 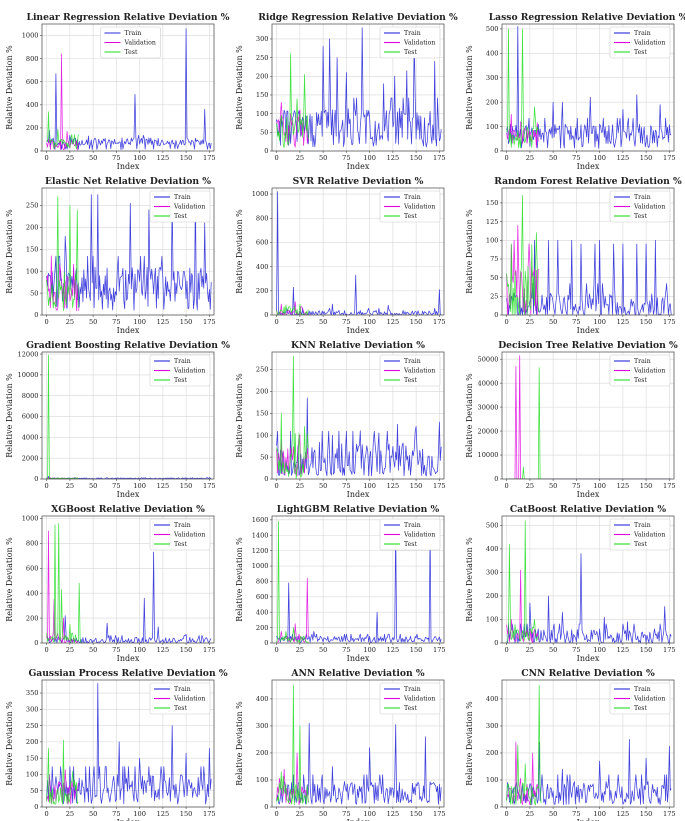 What do you see at coordinates (357, 673) in the screenshot?
I see `chart-title: ANN Relative Deviation %` at bounding box center [357, 673].